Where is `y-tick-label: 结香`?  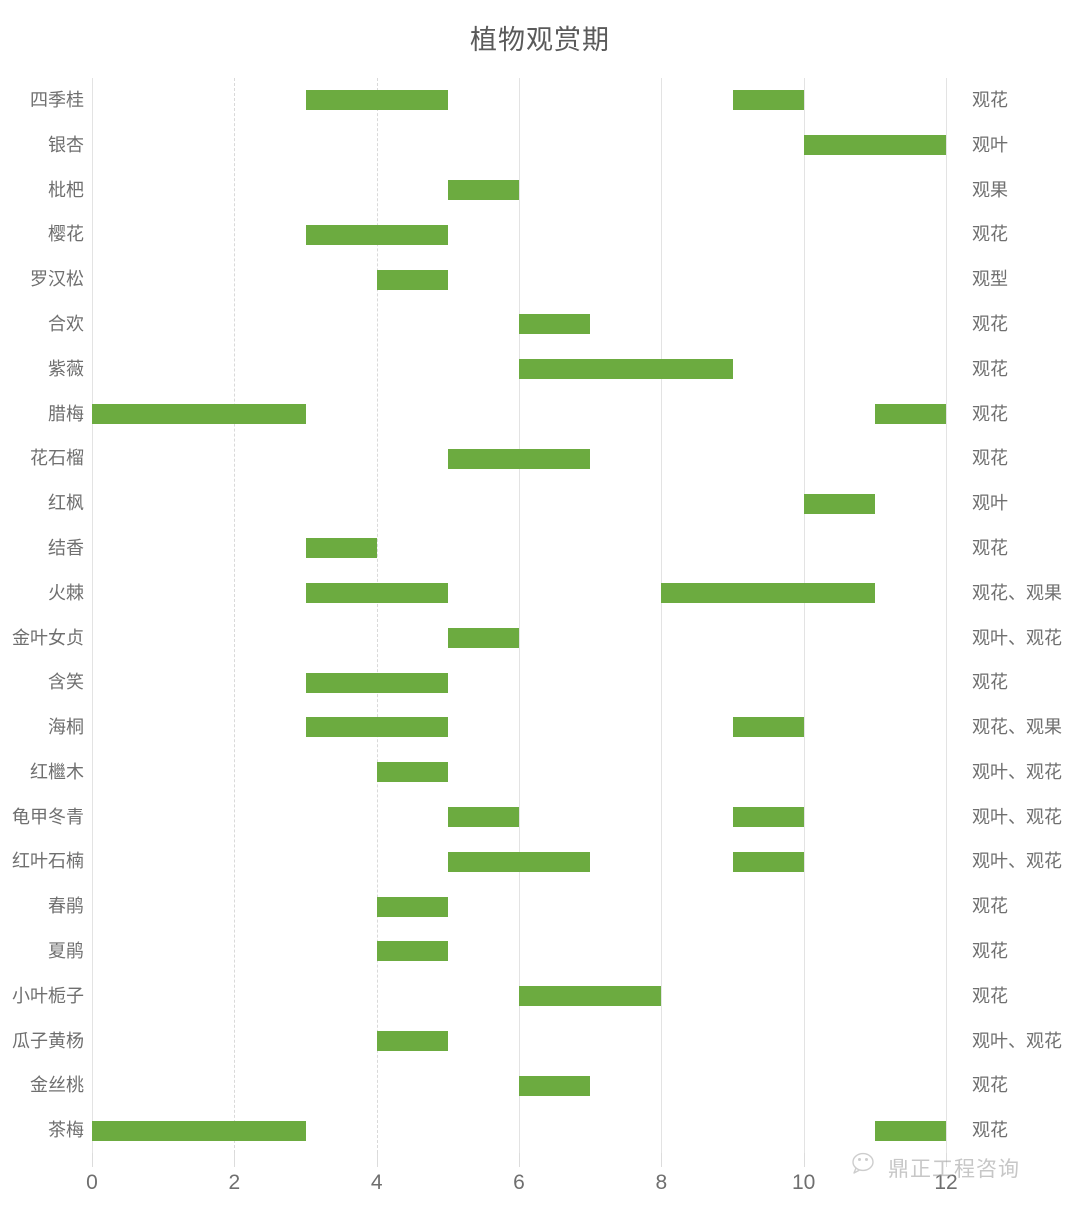
y-tick-label: 结香 is located at coordinates (66, 547).